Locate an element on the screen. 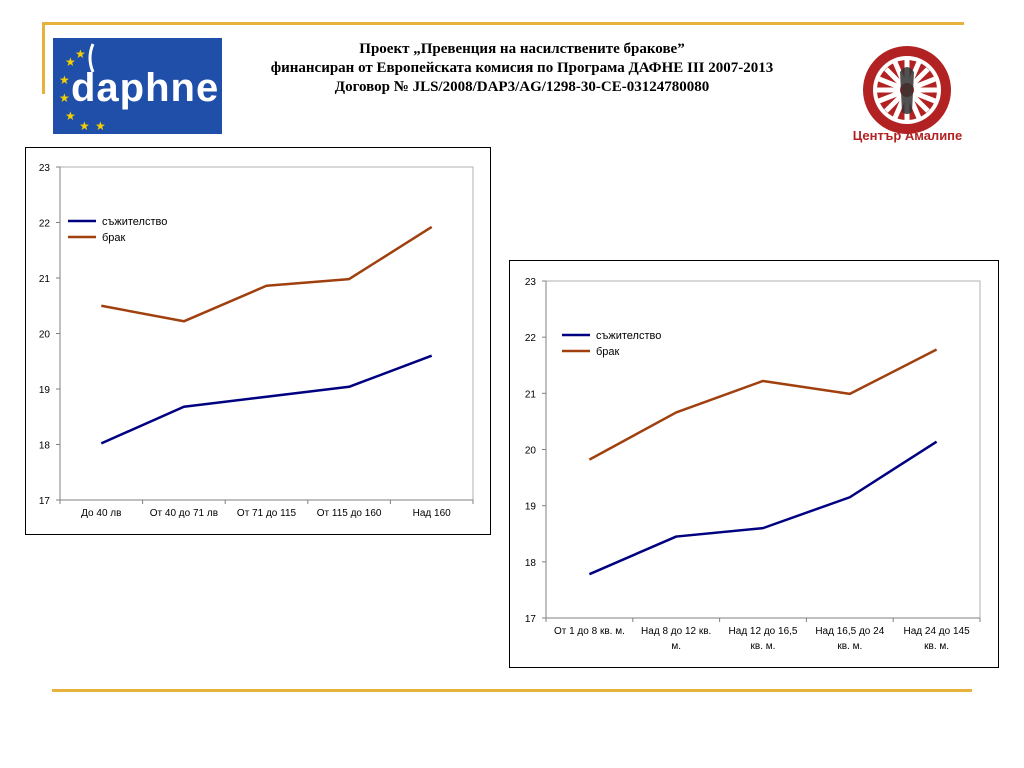 The width and height of the screenshot is (1024, 768). x-tick-label: м. is located at coordinates (676, 646).